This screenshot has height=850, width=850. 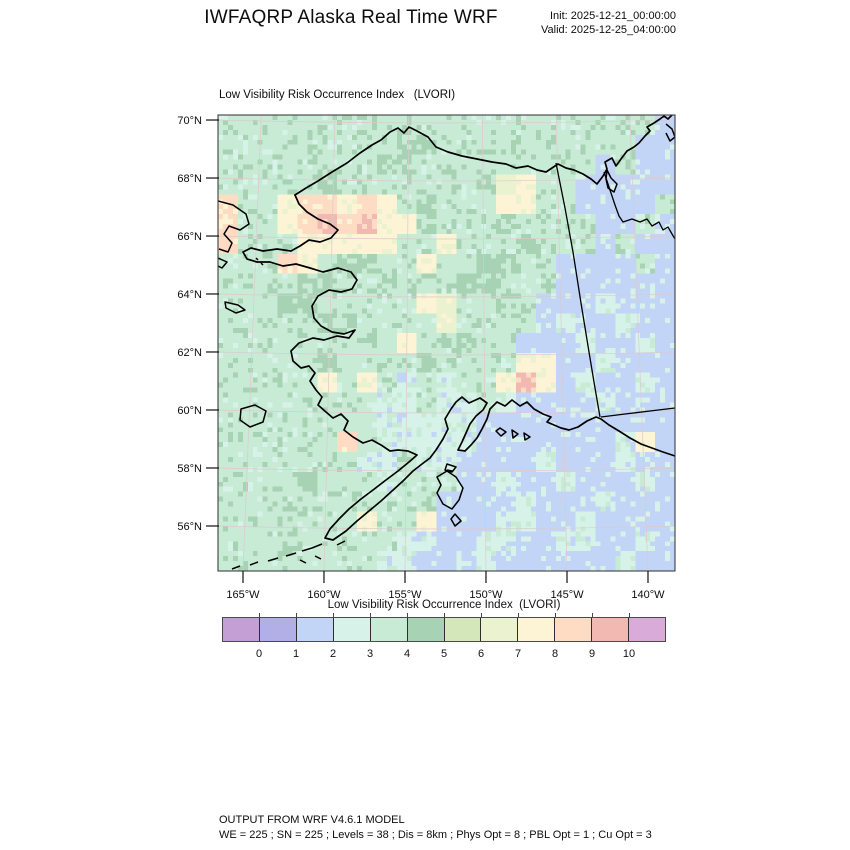 What do you see at coordinates (567, 595) in the screenshot?
I see `lon-tick-label: 145°W` at bounding box center [567, 595].